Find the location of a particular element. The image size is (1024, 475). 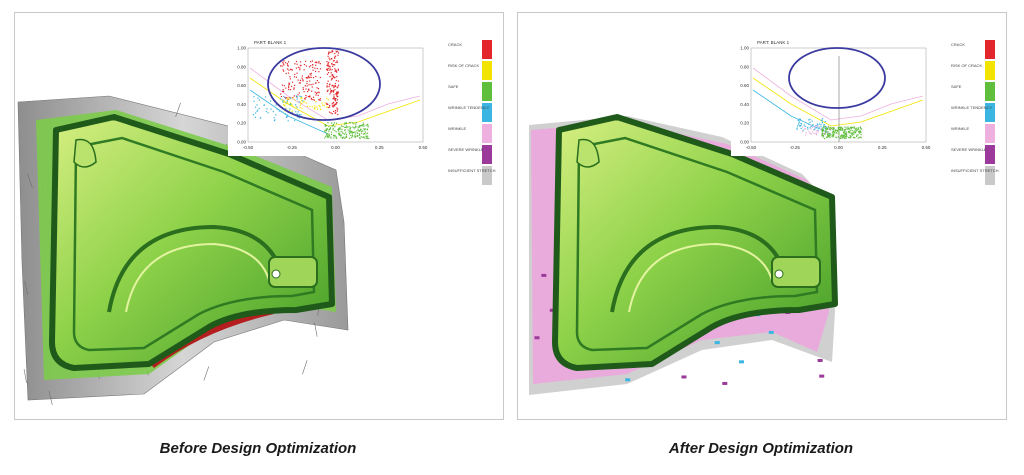

x-tick-label: -0.25 is located at coordinates (795, 147).